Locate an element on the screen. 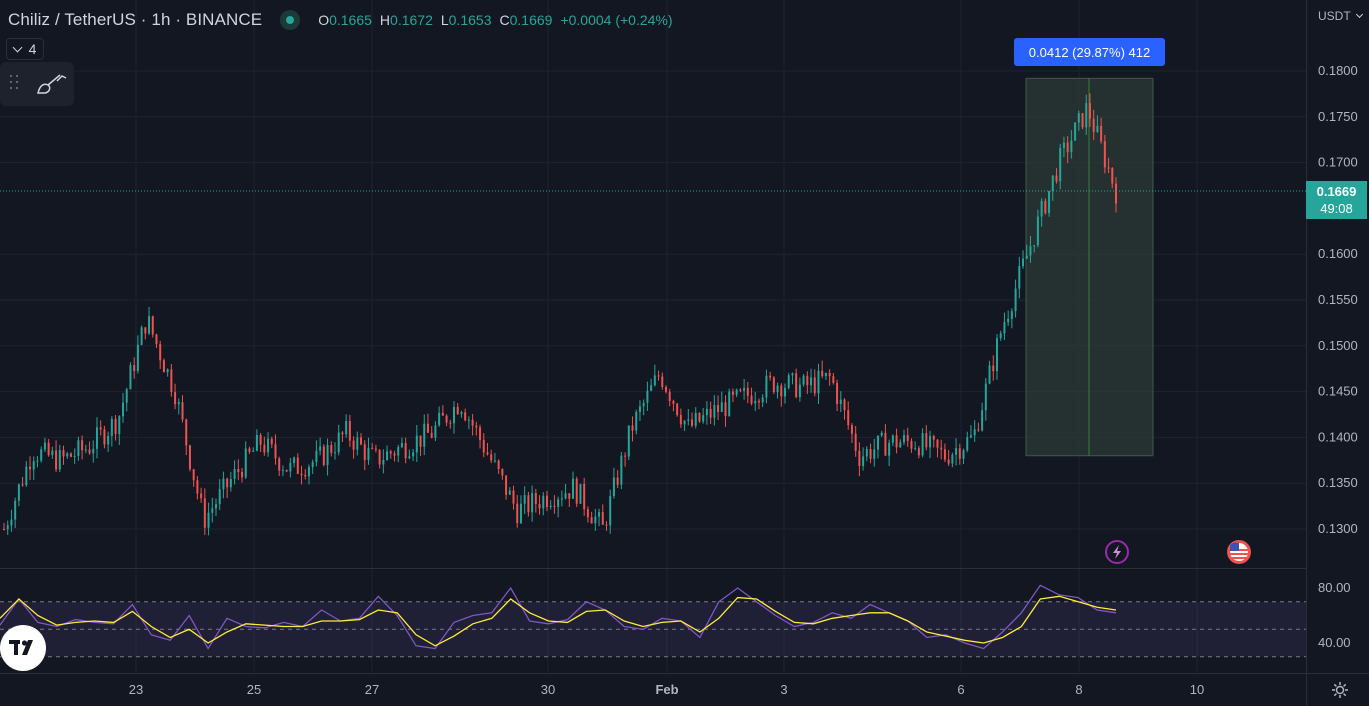  currency-selector: USDT is located at coordinates (1340, 16).